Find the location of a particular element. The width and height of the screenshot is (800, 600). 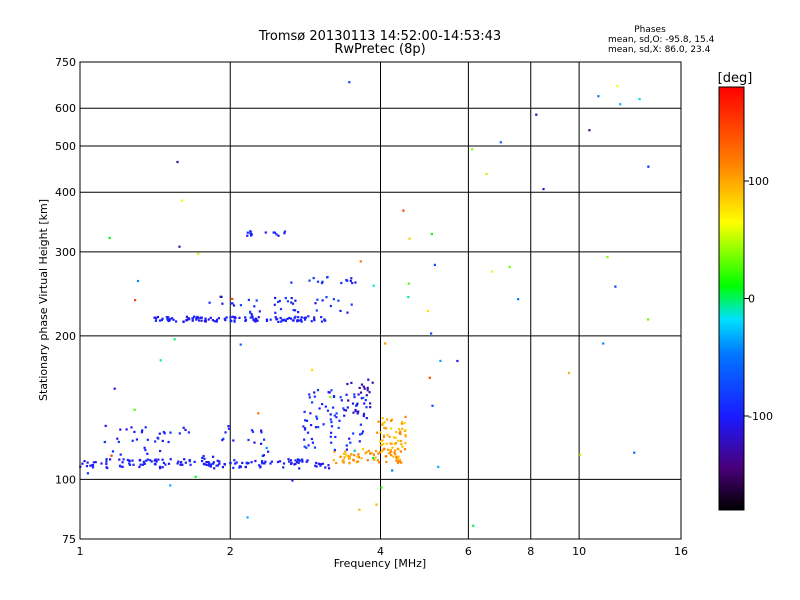

colorbar-label: [deg] is located at coordinates (735, 78).